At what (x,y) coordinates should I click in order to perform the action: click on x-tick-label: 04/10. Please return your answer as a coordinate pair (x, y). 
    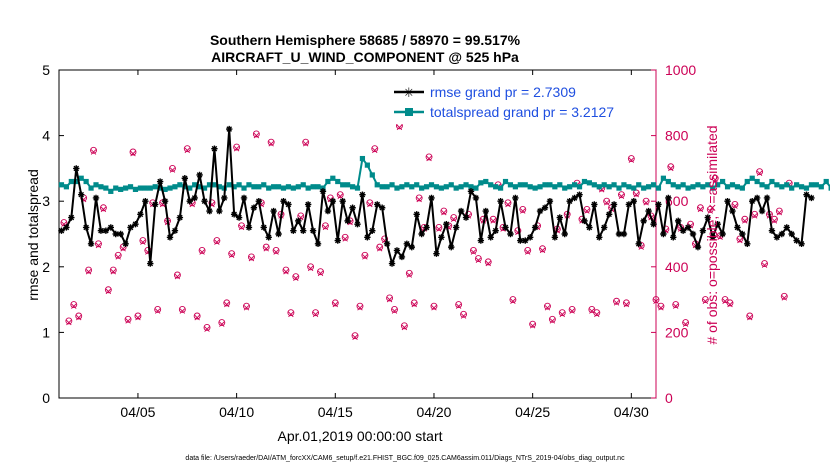
    Looking at the image, I should click on (236, 412).